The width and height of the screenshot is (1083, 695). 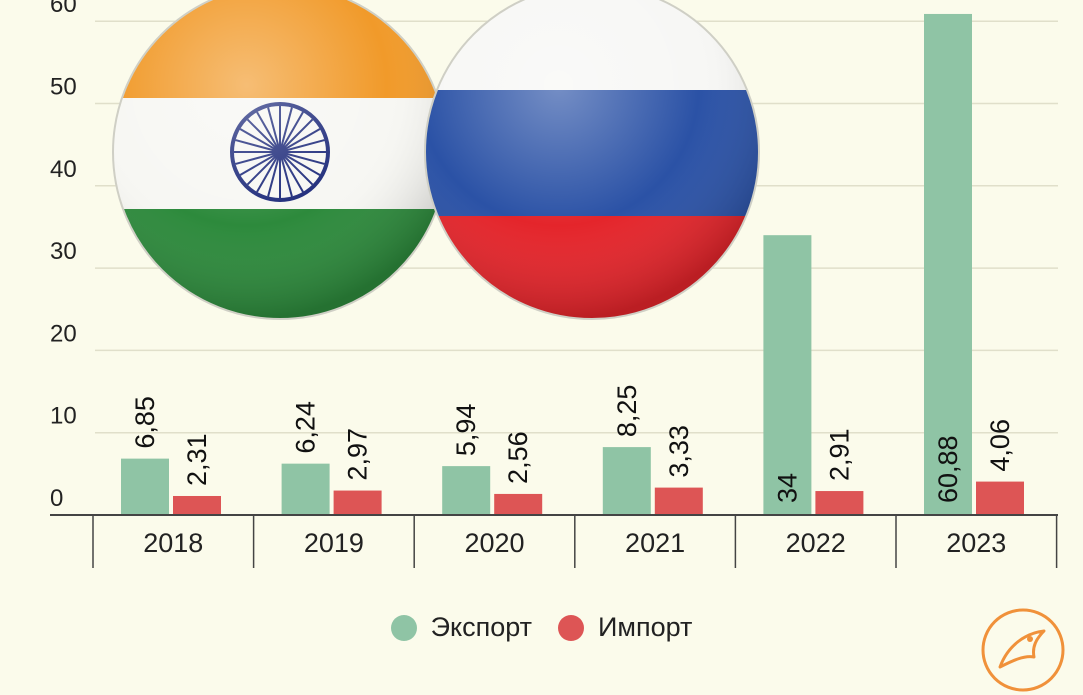 I want to click on legend-item-export: Экспорт, so click(x=461, y=627).